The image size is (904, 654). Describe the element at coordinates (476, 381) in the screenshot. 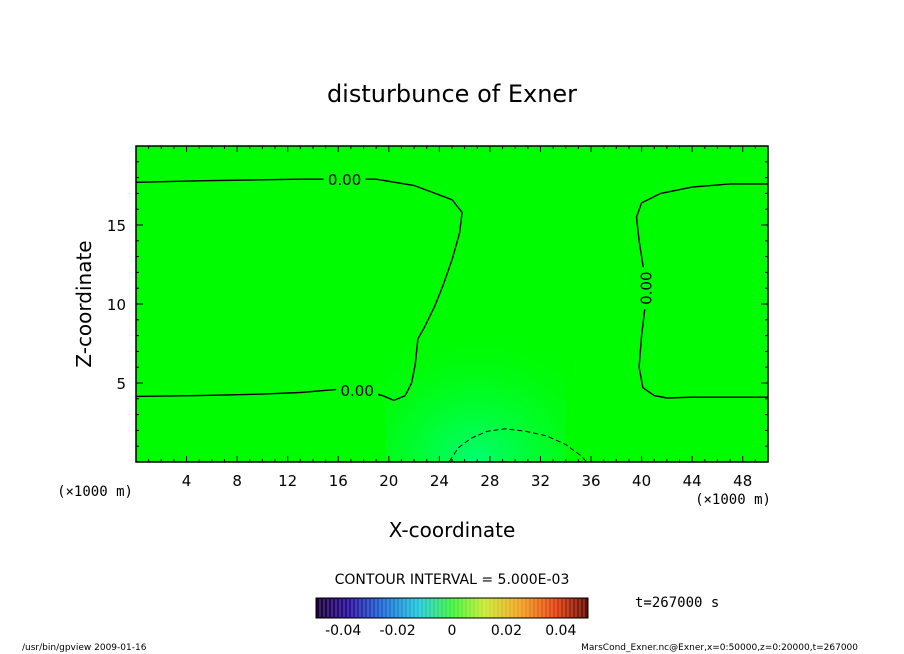

I see `field-highlight` at that location.